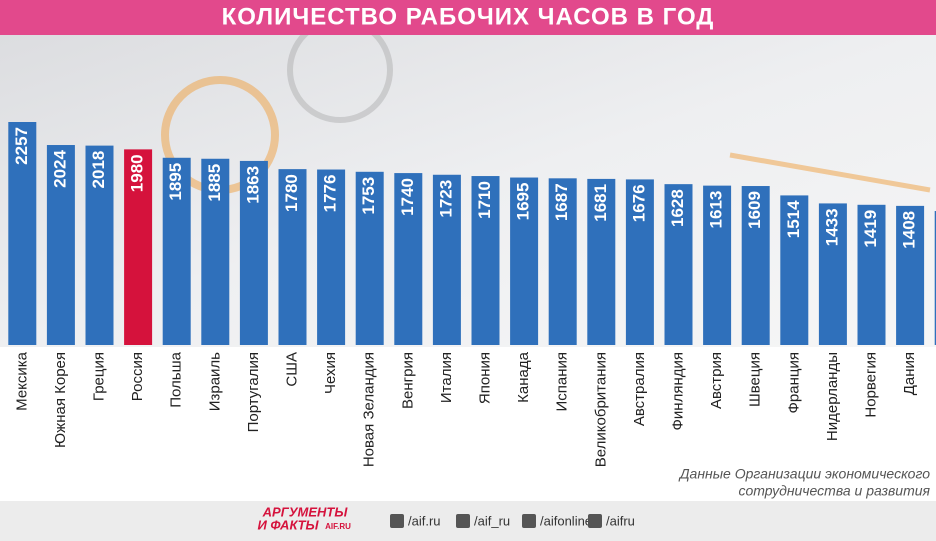 This screenshot has height=541, width=936. What do you see at coordinates (484, 200) in the screenshot?
I see `value-label: 1710` at bounding box center [484, 200].